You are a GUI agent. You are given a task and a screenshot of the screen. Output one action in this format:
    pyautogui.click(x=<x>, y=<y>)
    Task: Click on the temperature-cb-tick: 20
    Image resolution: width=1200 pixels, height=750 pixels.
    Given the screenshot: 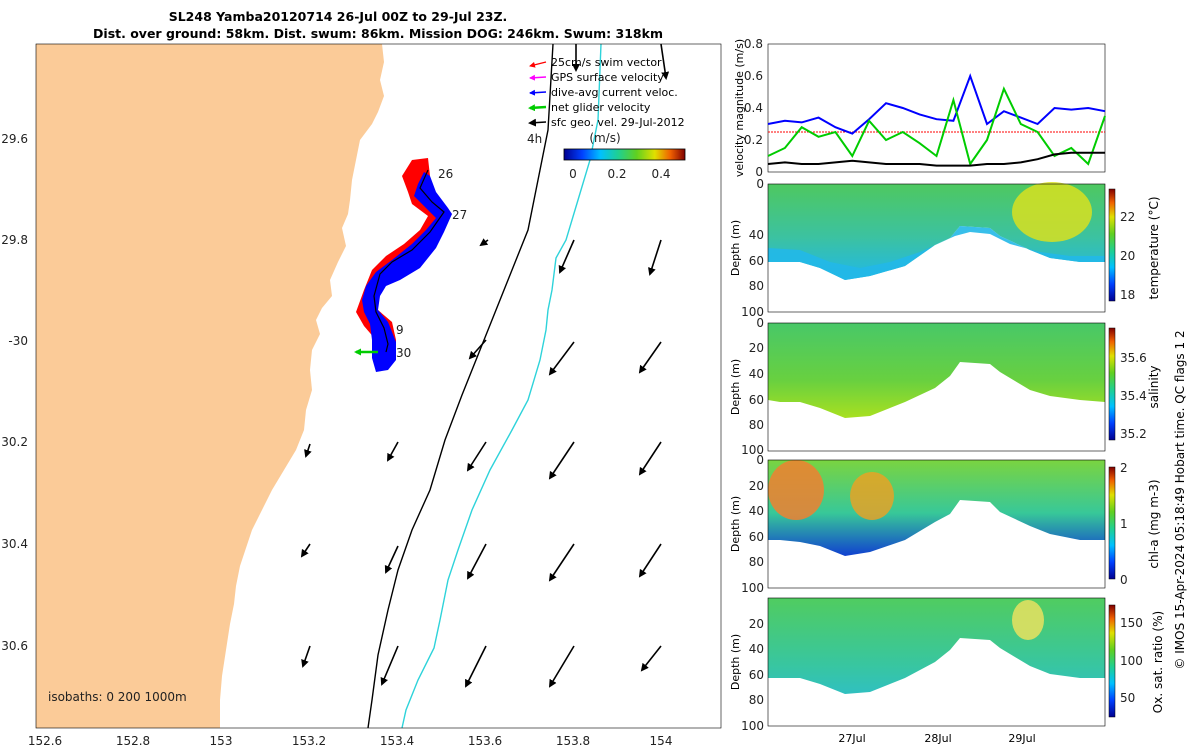 What is the action you would take?
    pyautogui.click(x=1127, y=256)
    